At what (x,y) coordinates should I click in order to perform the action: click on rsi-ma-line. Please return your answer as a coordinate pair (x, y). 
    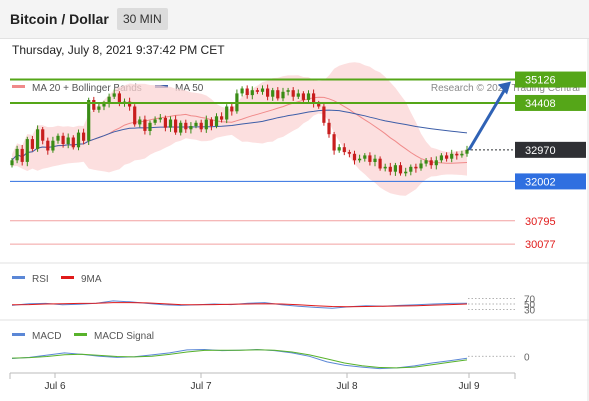
    Looking at the image, I should click on (239, 305).